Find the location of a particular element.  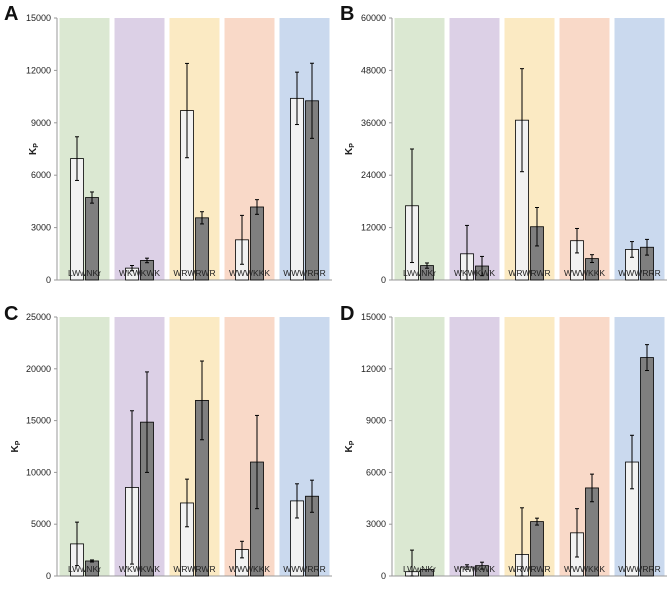

y-tick-label: 48000 is located at coordinates (373, 70).